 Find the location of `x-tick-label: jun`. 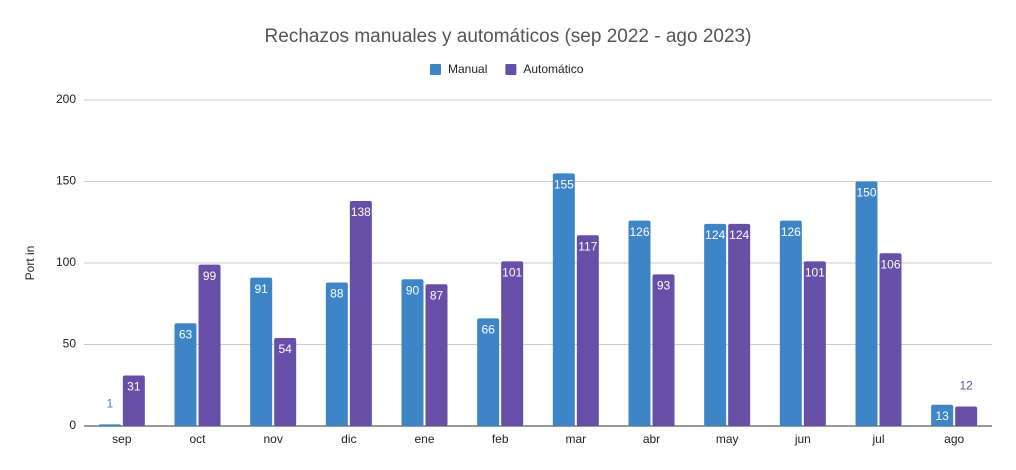

x-tick-label: jun is located at coordinates (802, 439).